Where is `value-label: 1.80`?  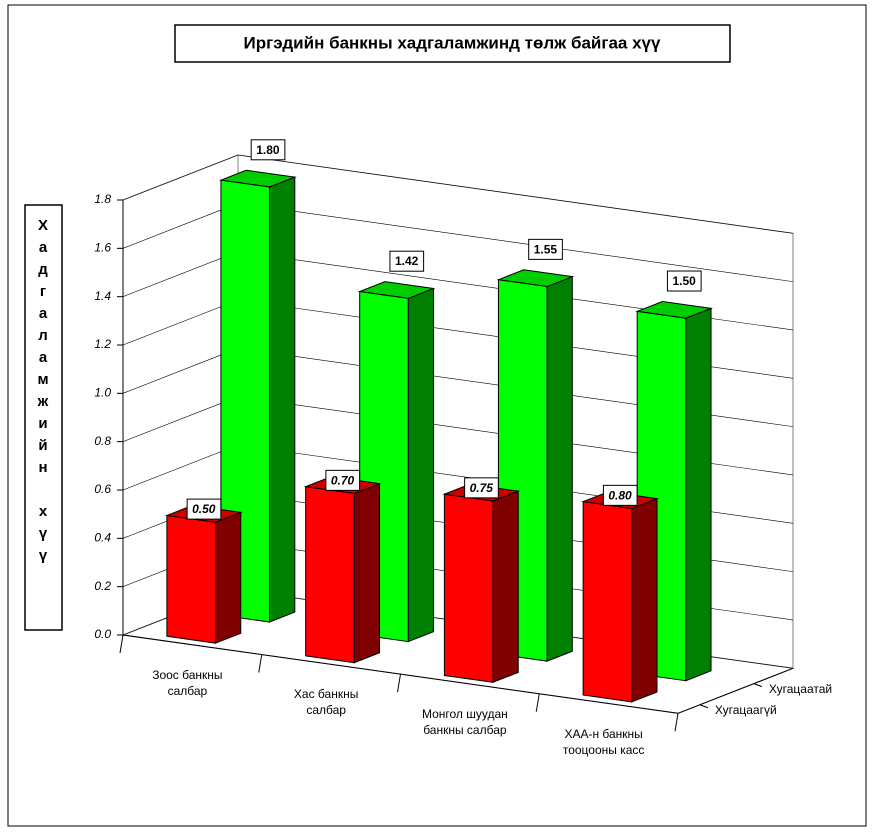 value-label: 1.80 is located at coordinates (268, 150).